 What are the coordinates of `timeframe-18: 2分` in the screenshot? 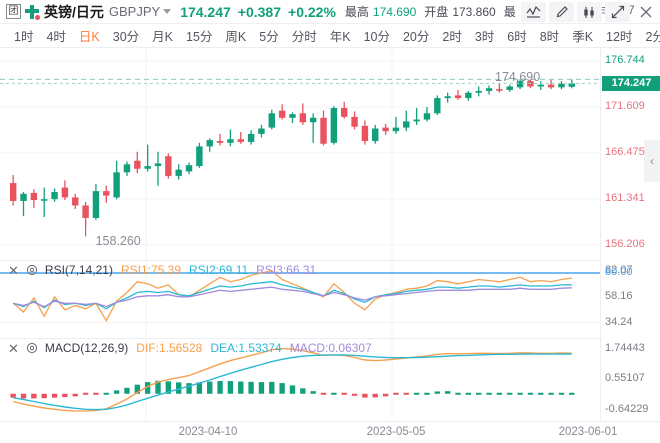 It's located at (652, 37).